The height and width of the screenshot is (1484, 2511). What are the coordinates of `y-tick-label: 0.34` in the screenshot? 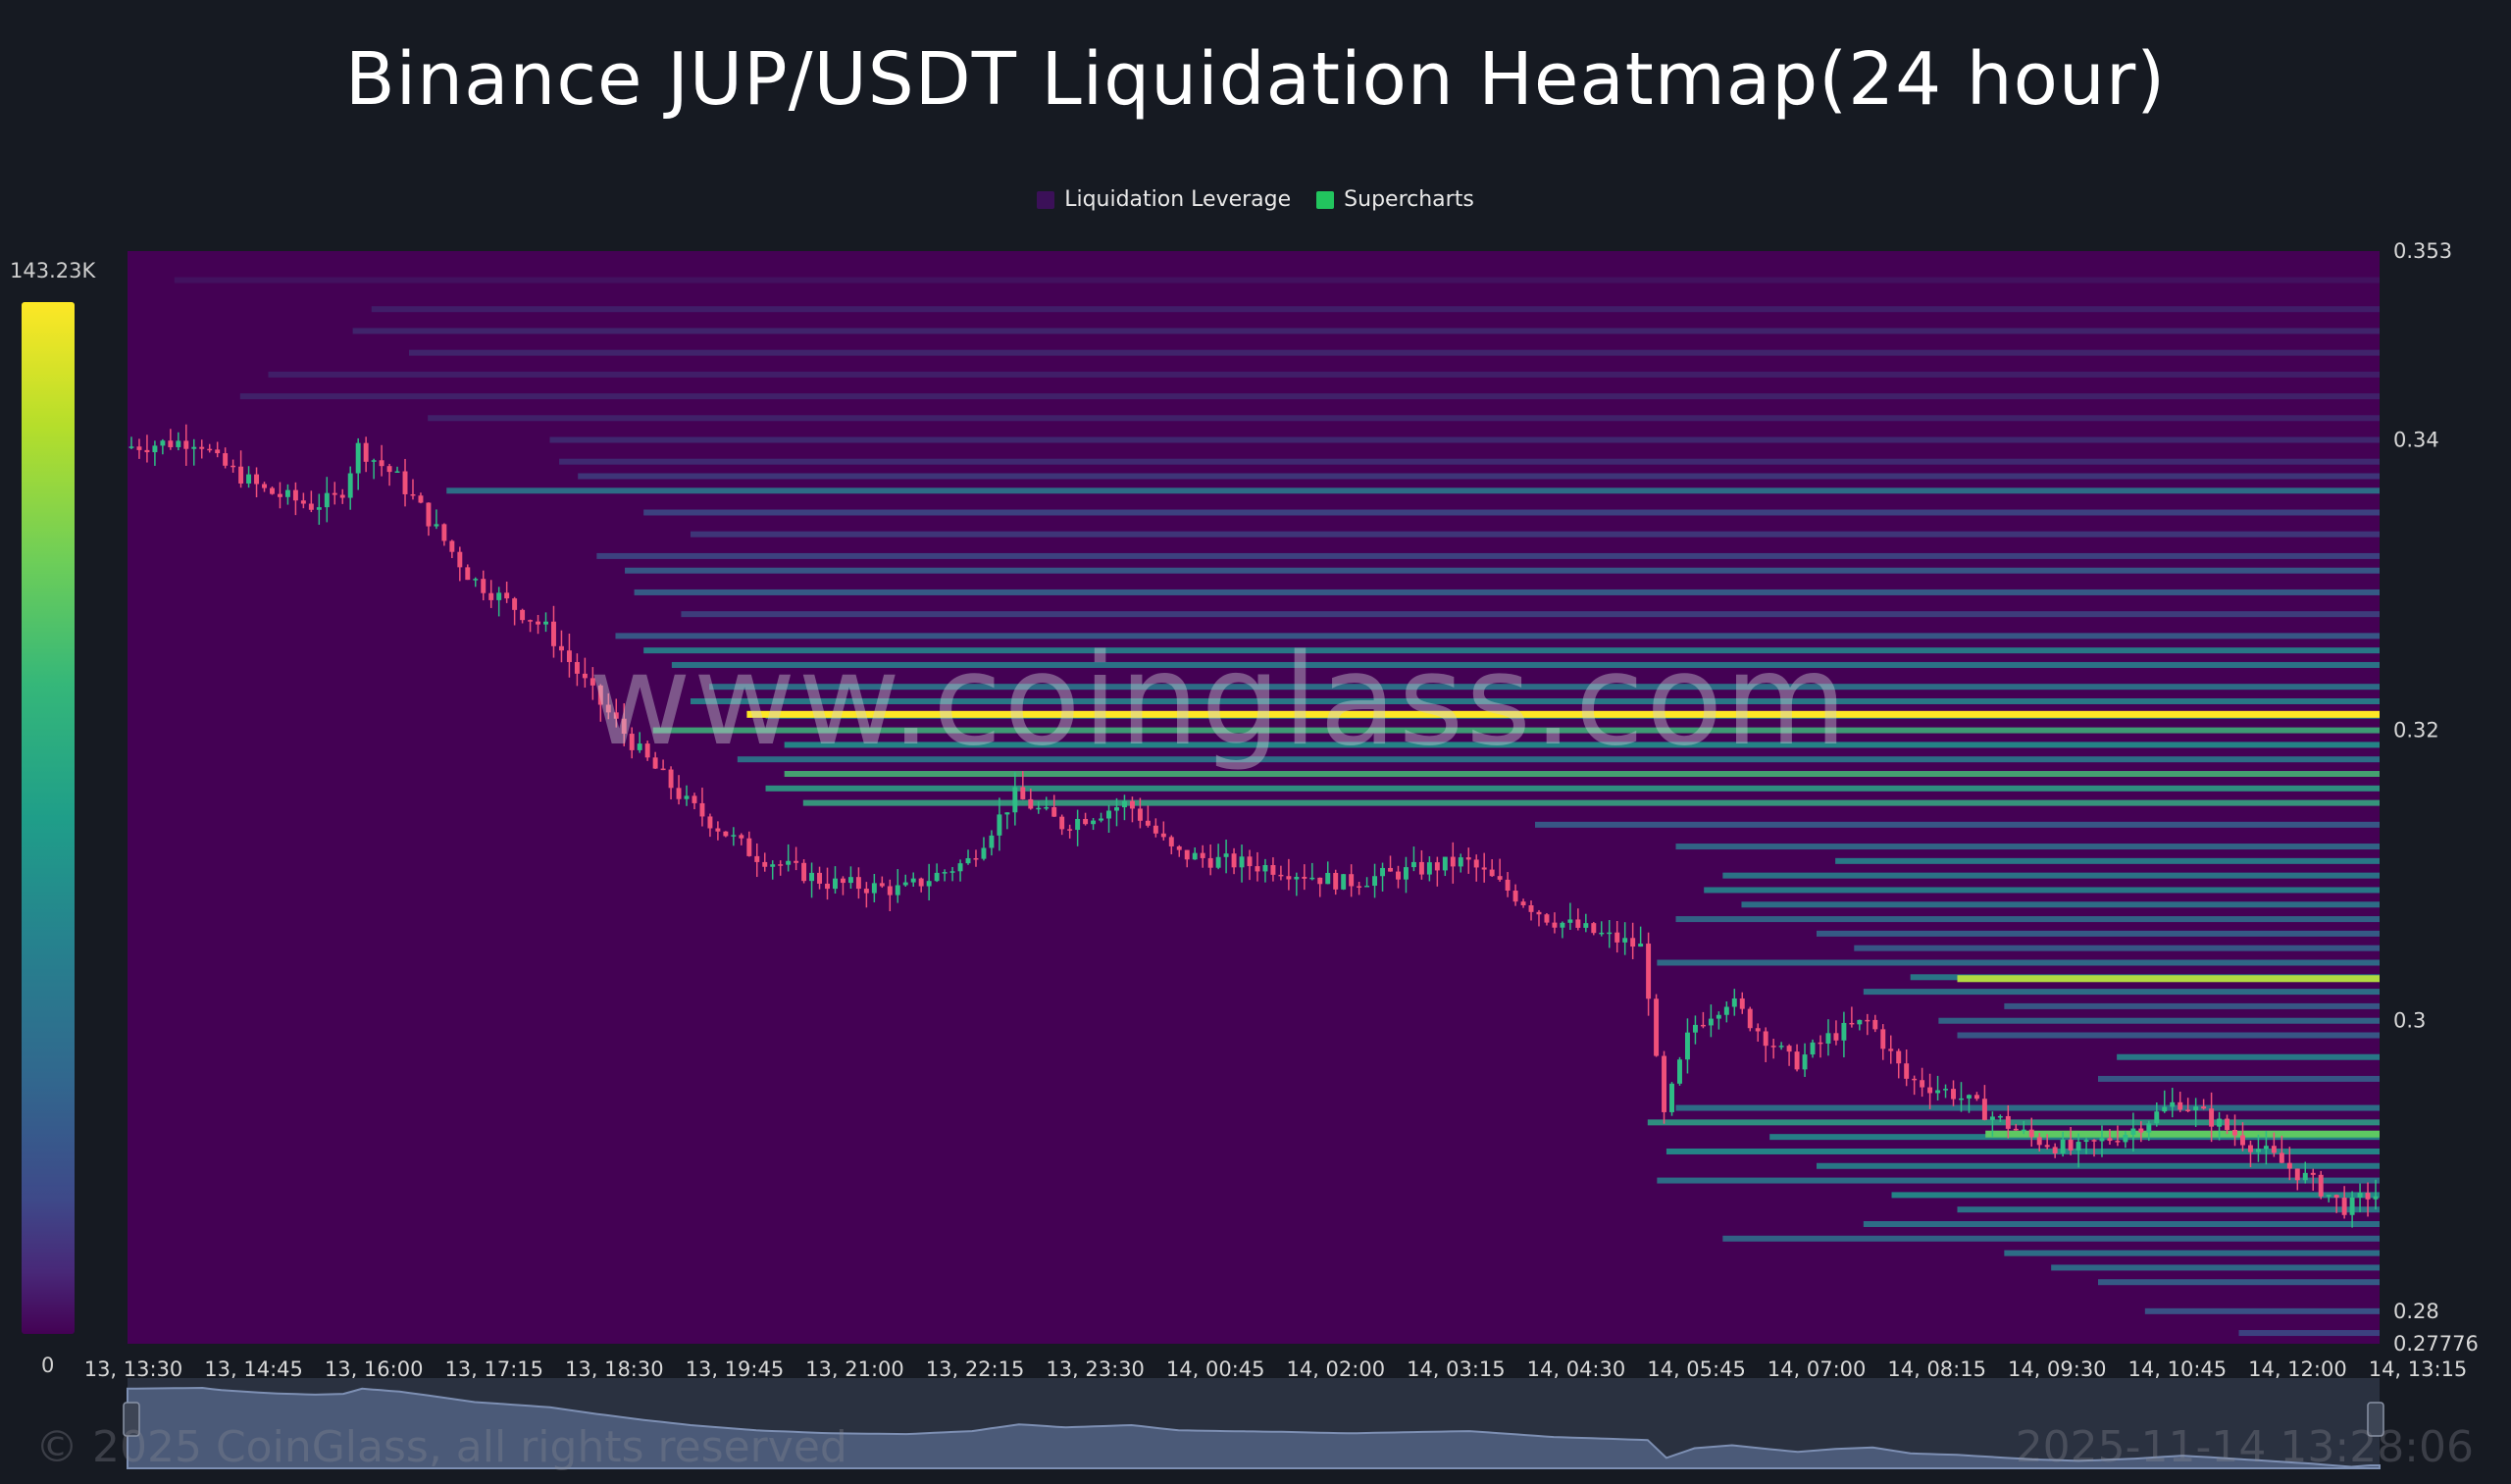 It's located at (2416, 439).